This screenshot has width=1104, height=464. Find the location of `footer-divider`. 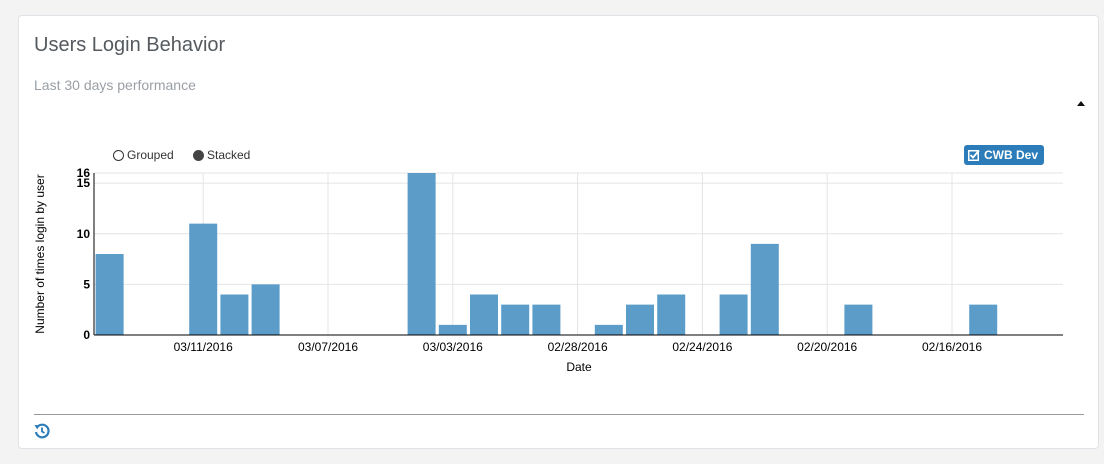

footer-divider is located at coordinates (559, 414).